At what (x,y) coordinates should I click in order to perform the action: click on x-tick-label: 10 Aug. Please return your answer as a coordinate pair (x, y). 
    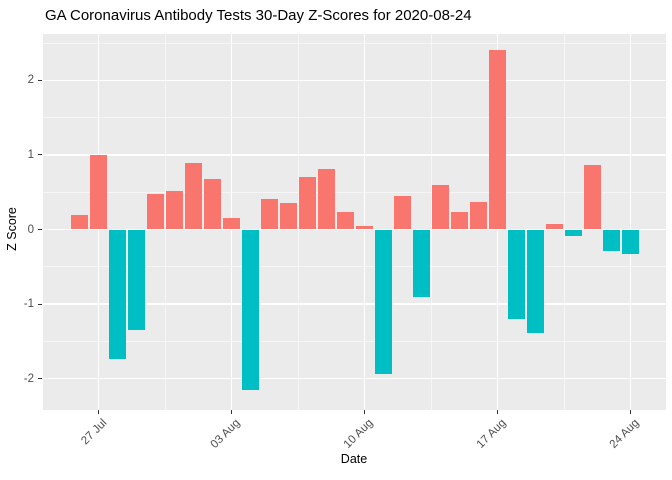
    Looking at the image, I should click on (358, 434).